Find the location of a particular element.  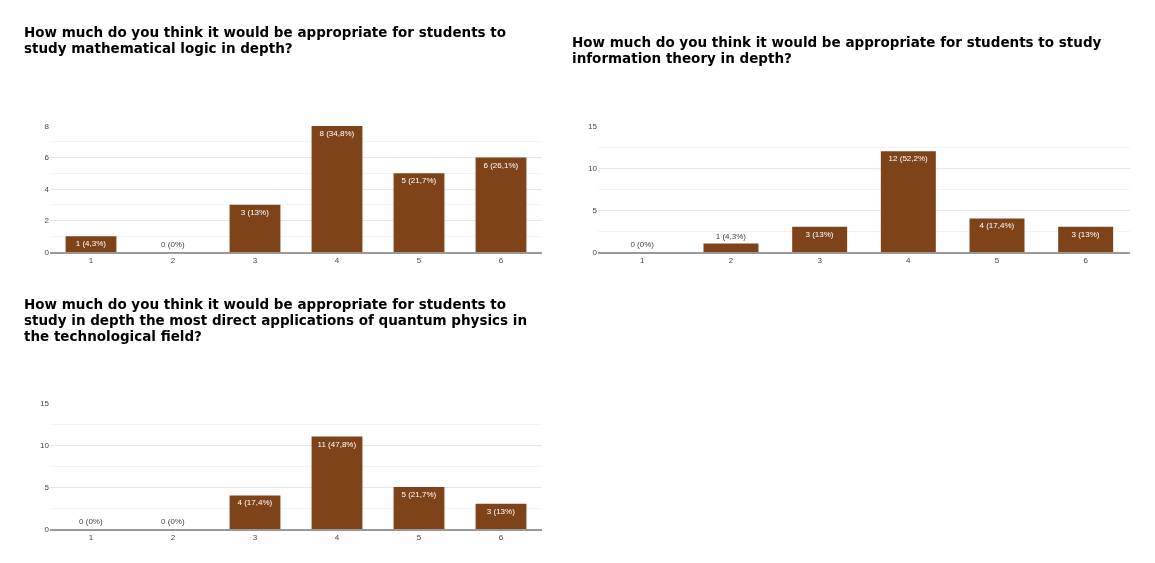

y-tick-label: 8 is located at coordinates (47, 126).